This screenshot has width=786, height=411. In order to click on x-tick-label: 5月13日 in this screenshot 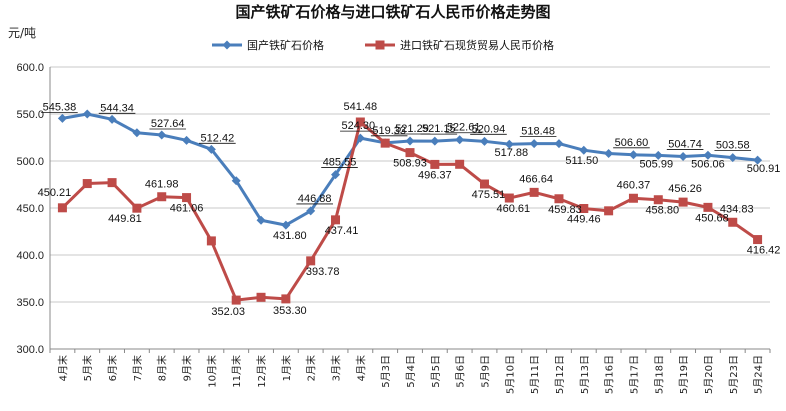, I will do `click(585, 374)`.